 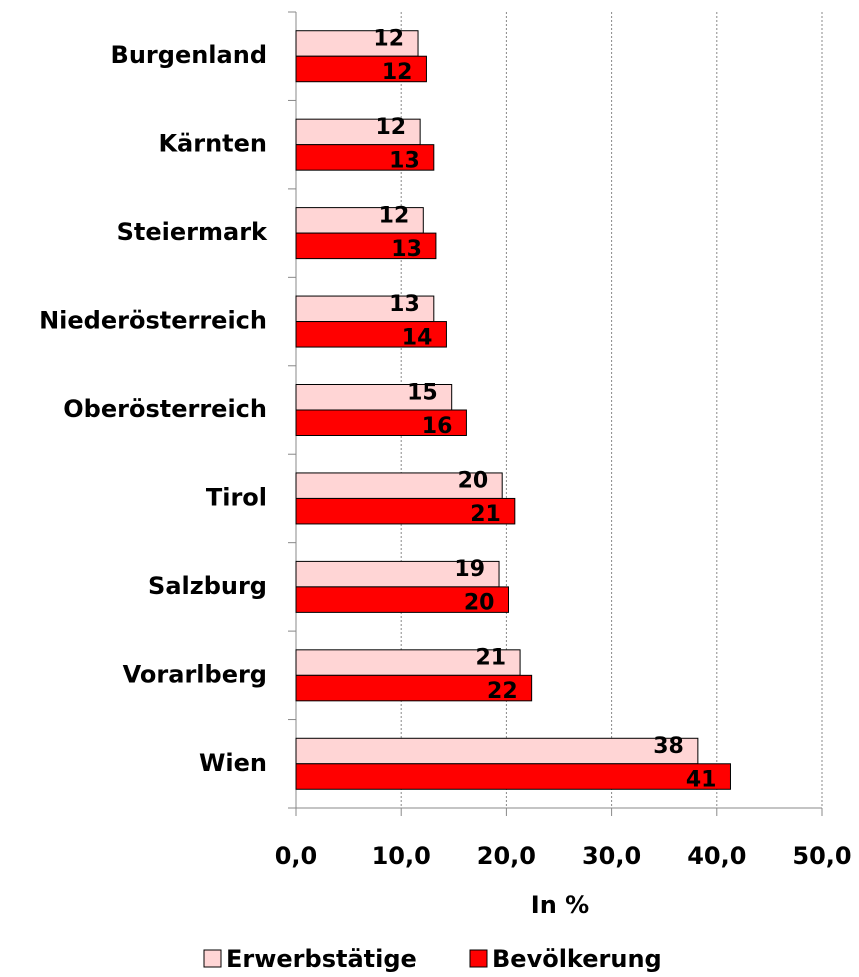 I want to click on data-label: 38, so click(x=668, y=746).